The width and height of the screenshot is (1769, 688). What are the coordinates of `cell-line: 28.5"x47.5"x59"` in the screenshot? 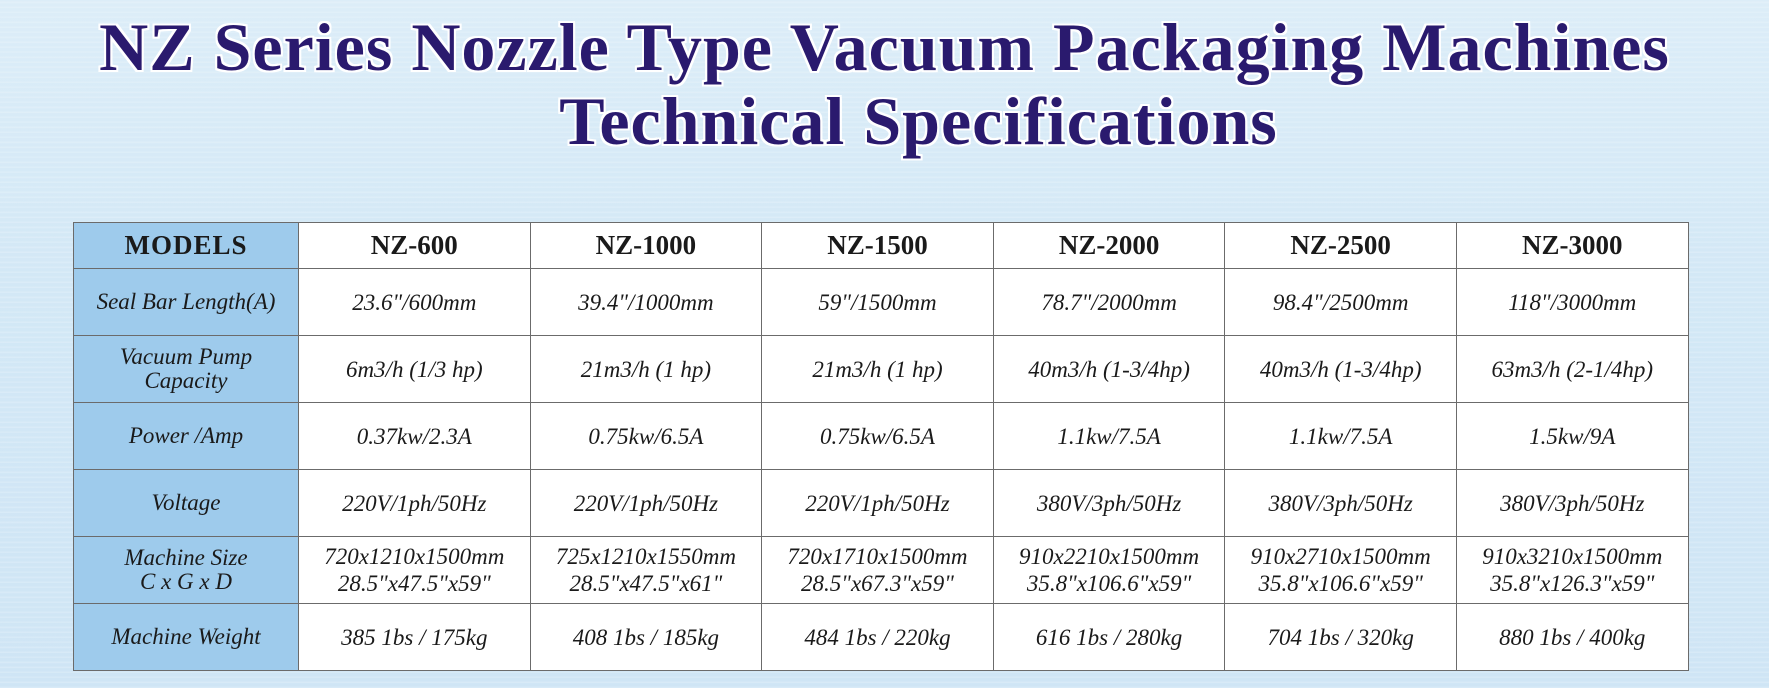 It's located at (414, 583).